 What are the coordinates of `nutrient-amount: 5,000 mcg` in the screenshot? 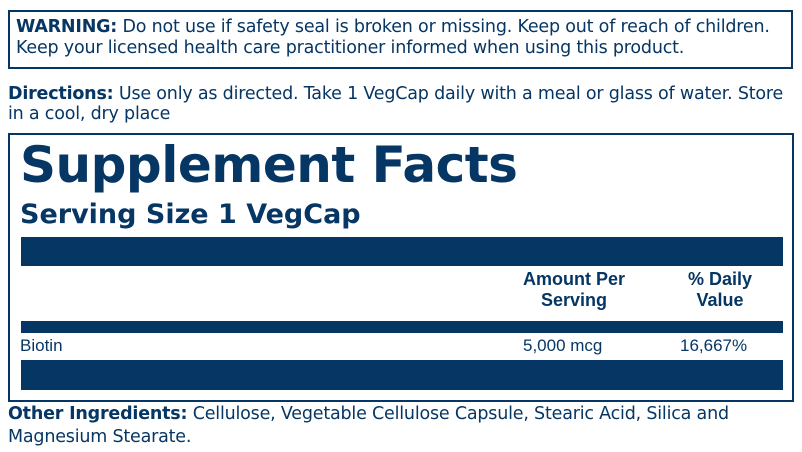 It's located at (563, 345).